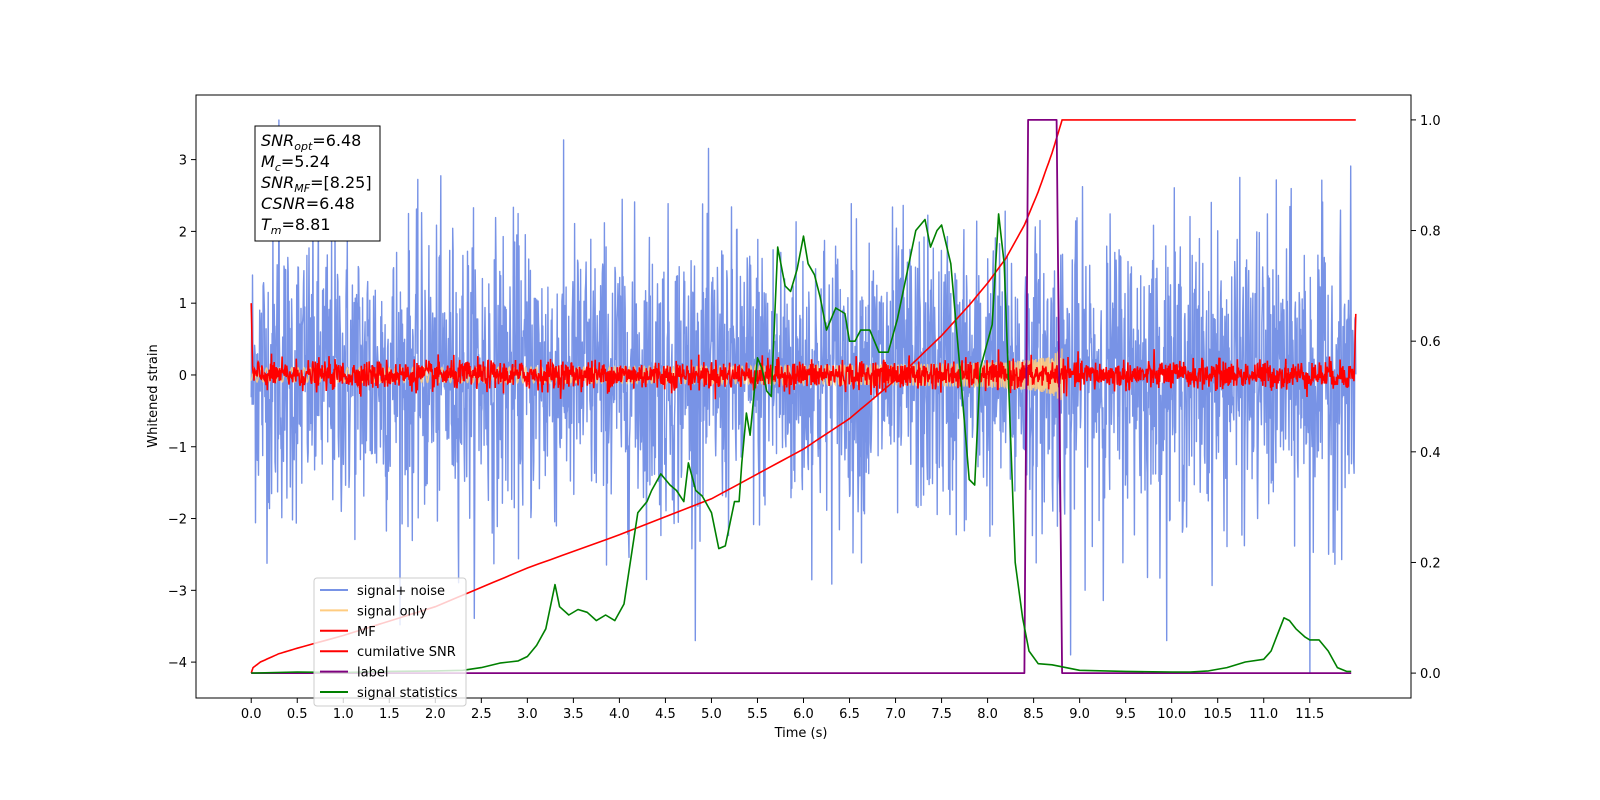 This screenshot has height=800, width=1600. I want to click on x-tick-label: 9.0, so click(1079, 714).